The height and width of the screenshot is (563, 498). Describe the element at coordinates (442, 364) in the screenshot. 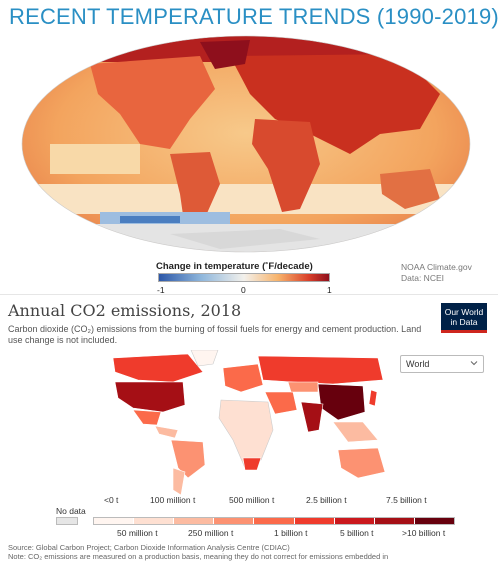

I see `region-dropdown: World` at that location.